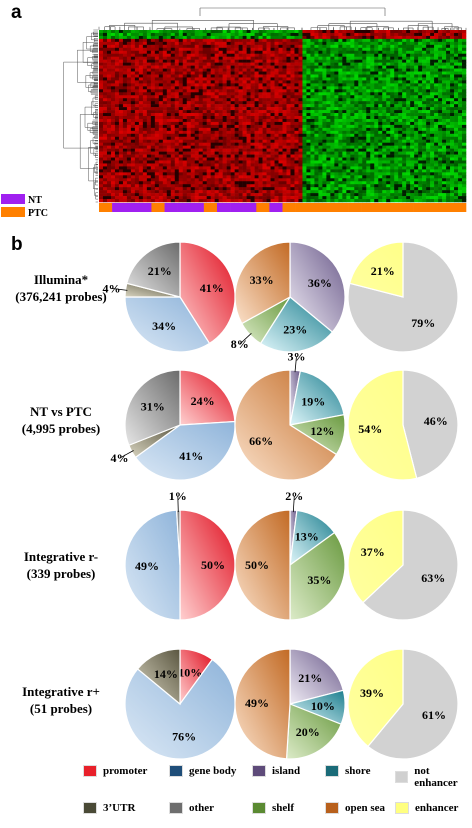 The height and width of the screenshot is (828, 472). What do you see at coordinates (373, 552) in the screenshot?
I see `pie-data-label: 37%` at bounding box center [373, 552].